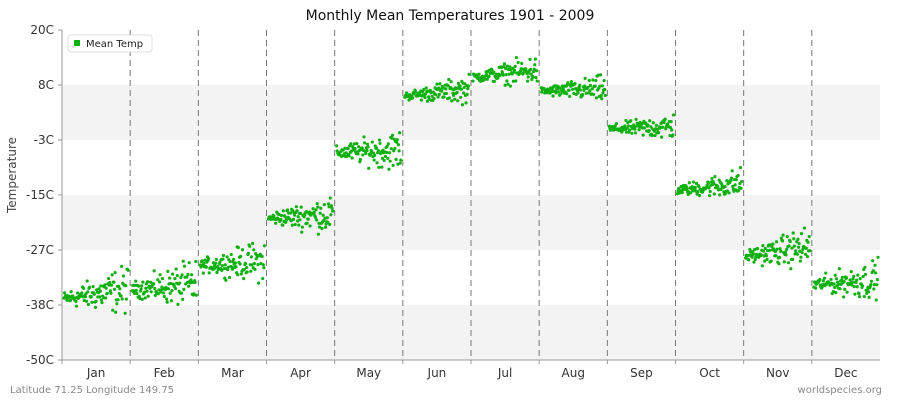  What do you see at coordinates (164, 373) in the screenshot?
I see `x-tick-label: Feb` at bounding box center [164, 373].